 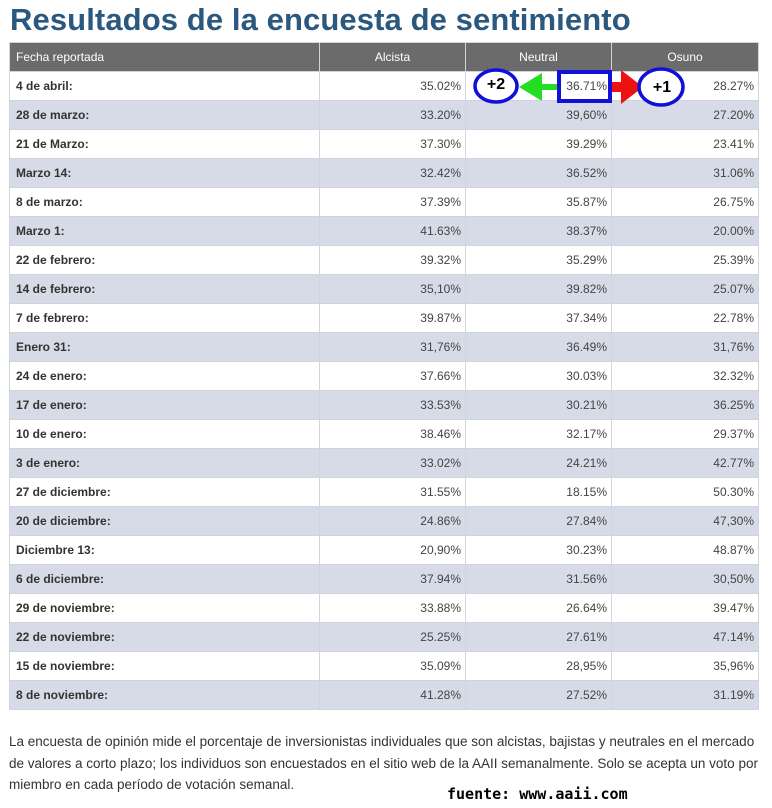 What do you see at coordinates (320, 19) in the screenshot?
I see `page-title: Resultados de la encuesta de sentimiento` at bounding box center [320, 19].